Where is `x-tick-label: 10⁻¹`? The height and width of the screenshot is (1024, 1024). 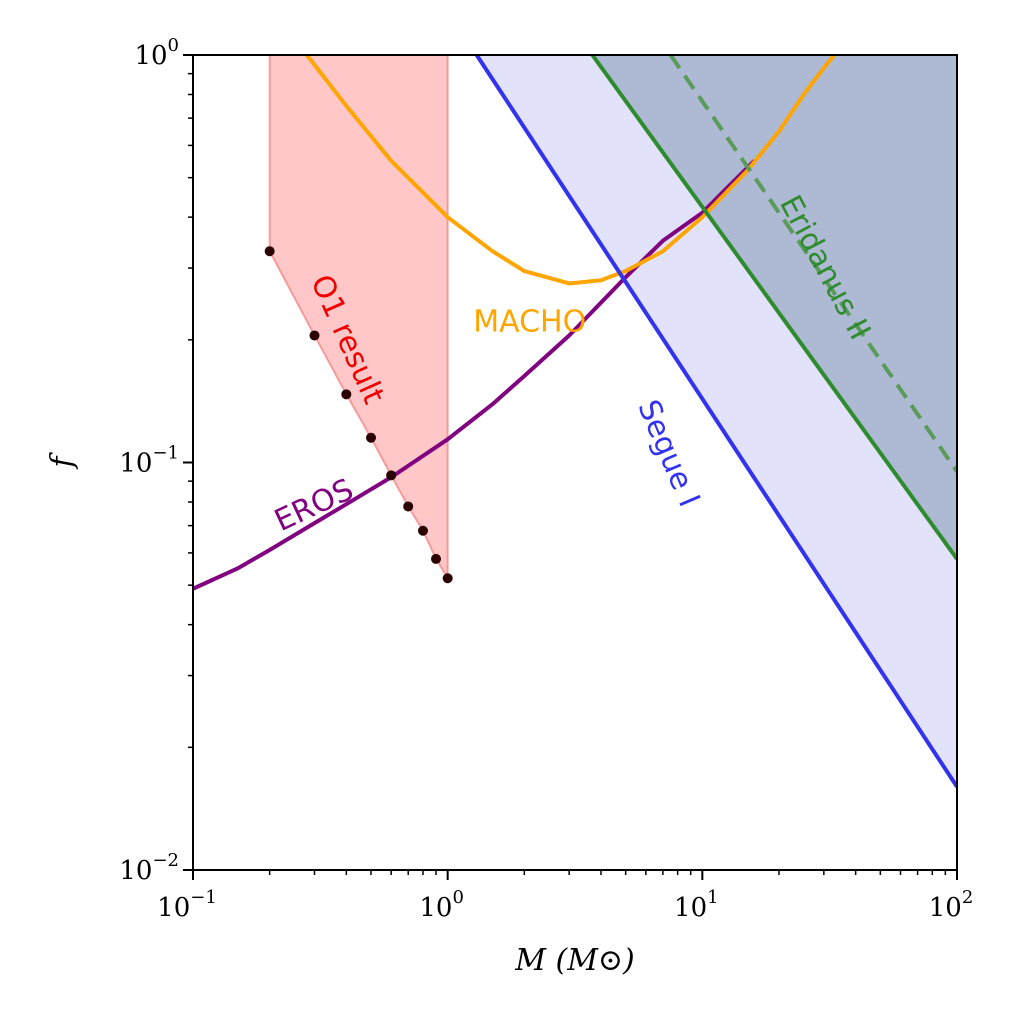 x-tick-label: 10⁻¹ is located at coordinates (187, 905).